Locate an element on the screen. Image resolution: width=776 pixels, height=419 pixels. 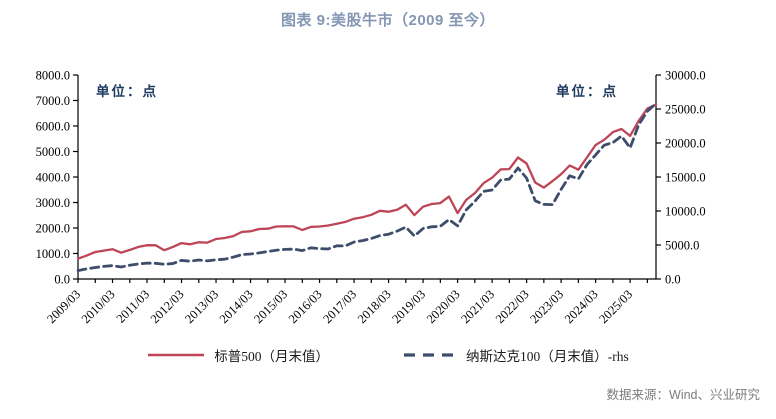
sp500-line-swatch is located at coordinates (176, 355).